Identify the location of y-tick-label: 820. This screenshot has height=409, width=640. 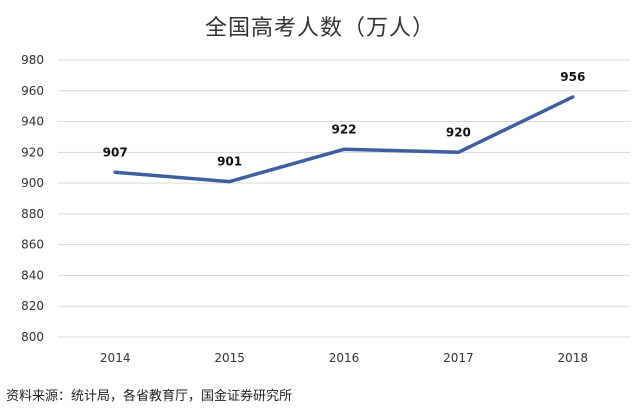
(32, 306).